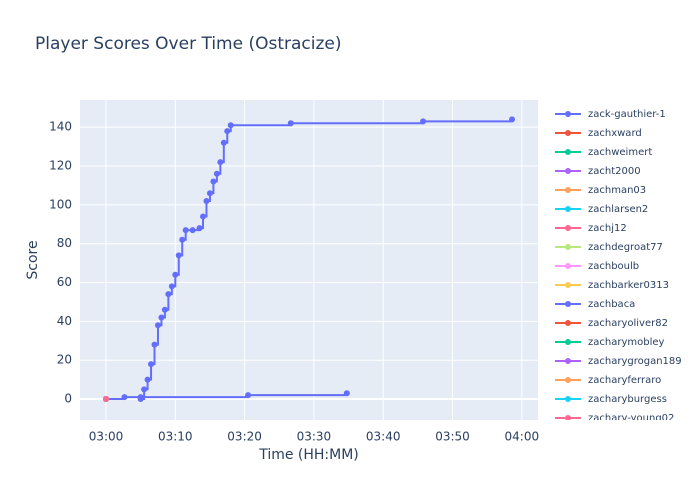  Describe the element at coordinates (627, 114) in the screenshot. I see `legend-label: zack-gauthier-1` at that location.